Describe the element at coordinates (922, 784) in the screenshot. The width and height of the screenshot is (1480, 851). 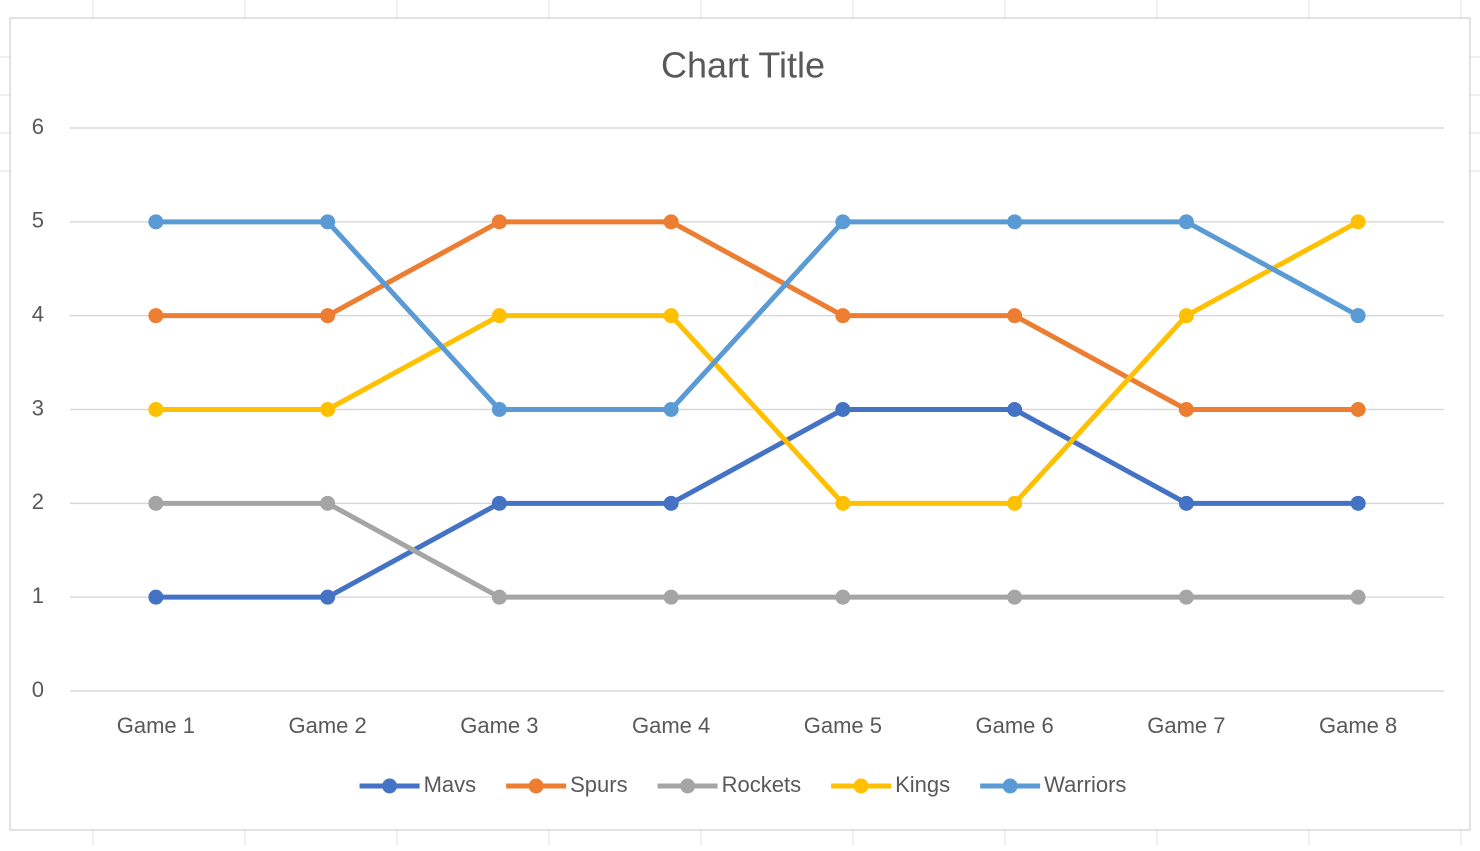
I see `legend-label: Kings` at that location.